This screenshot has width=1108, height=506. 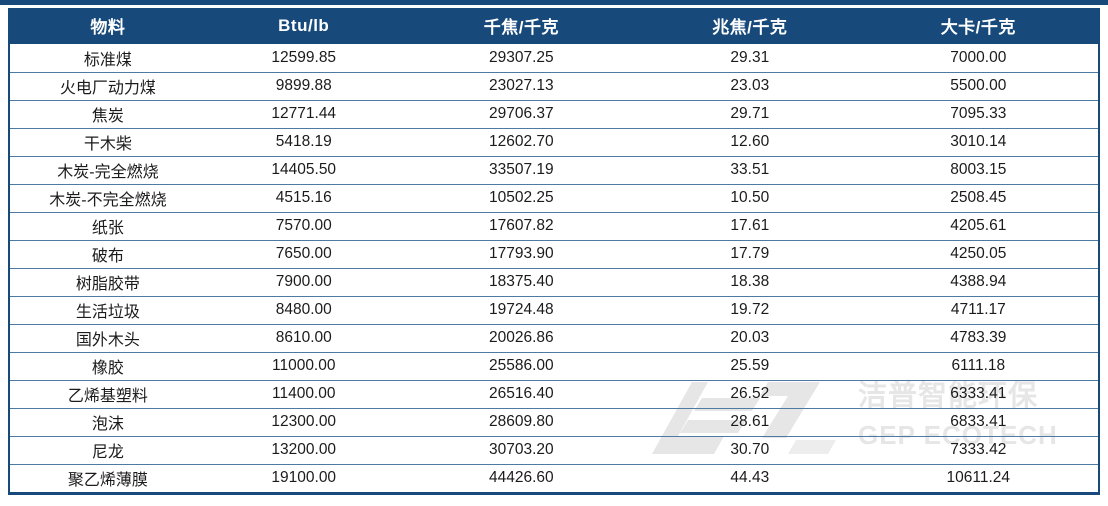 What do you see at coordinates (521, 337) in the screenshot?
I see `value-cell: 20026.86` at bounding box center [521, 337].